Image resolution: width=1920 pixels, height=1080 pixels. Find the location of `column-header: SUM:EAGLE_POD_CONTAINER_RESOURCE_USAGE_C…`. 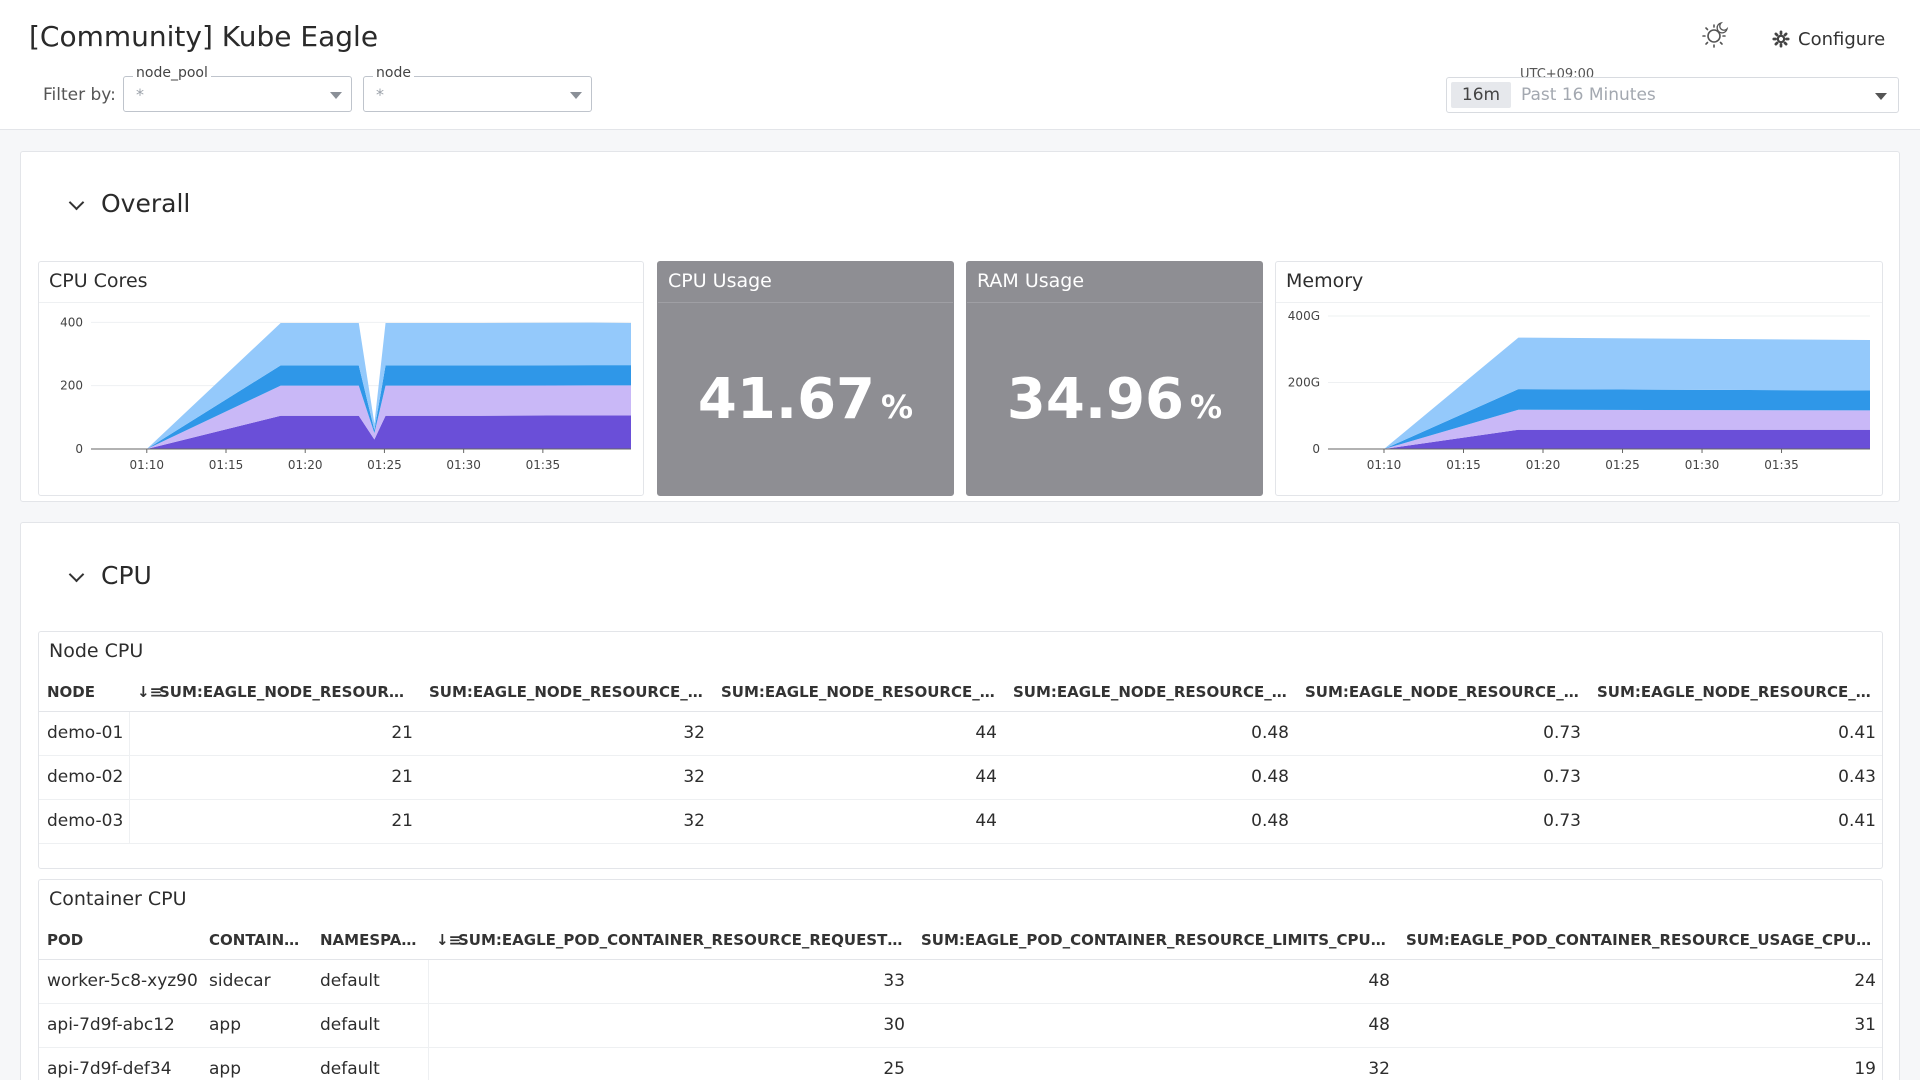

column-header: SUM:EAGLE_POD_CONTAINER_RESOURCE_USAGE_C… is located at coordinates (1640, 941).